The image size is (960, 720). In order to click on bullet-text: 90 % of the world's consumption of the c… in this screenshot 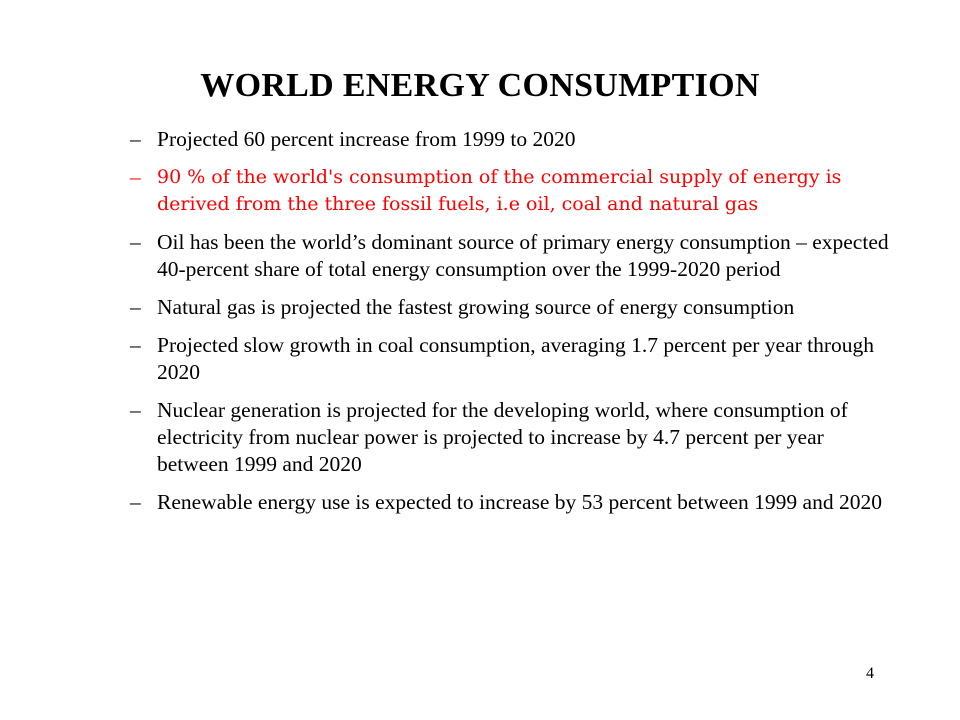, I will do `click(499, 190)`.